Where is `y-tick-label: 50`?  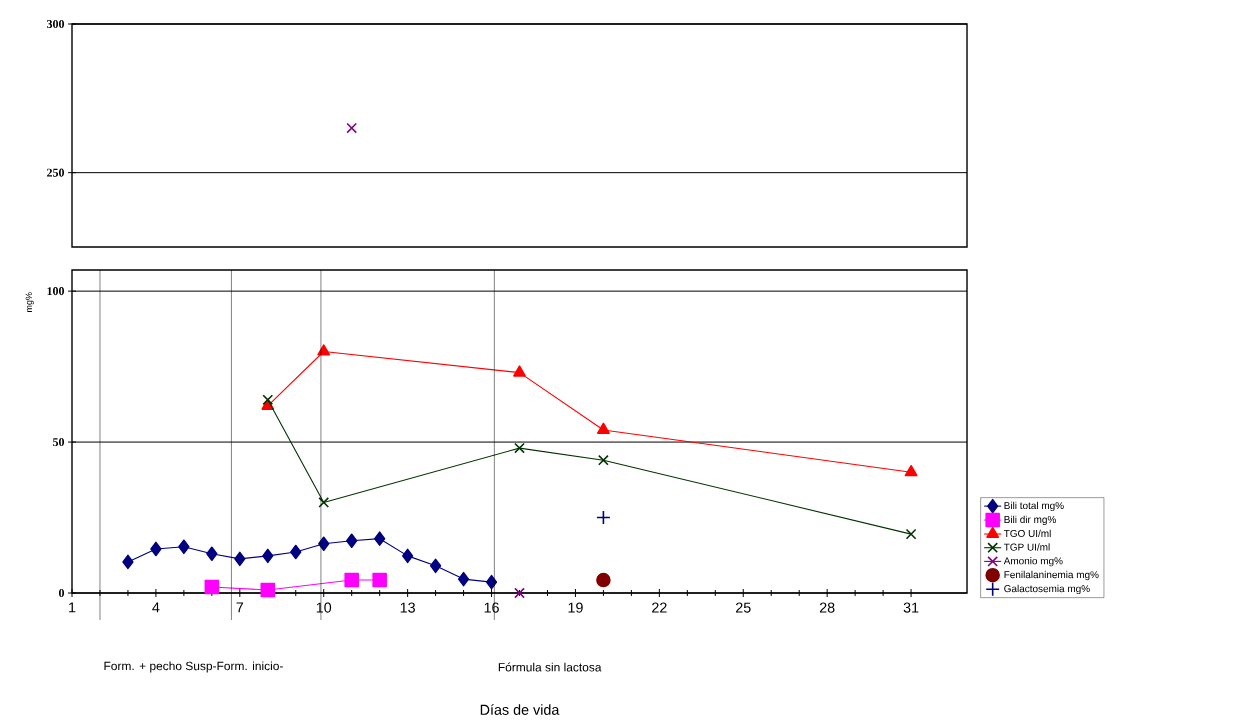 y-tick-label: 50 is located at coordinates (59, 442).